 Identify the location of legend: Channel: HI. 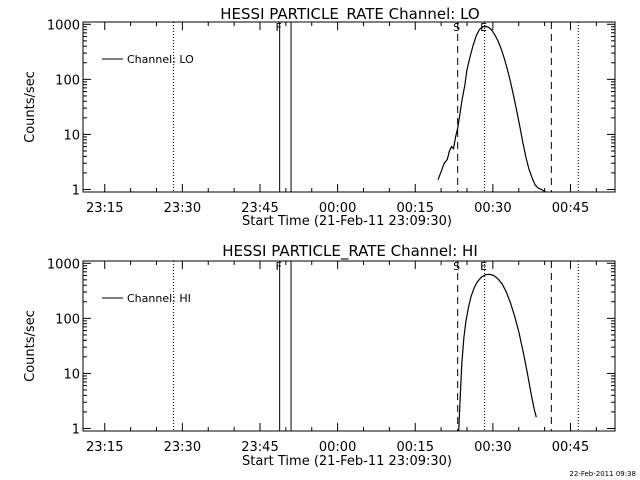
(146, 298).